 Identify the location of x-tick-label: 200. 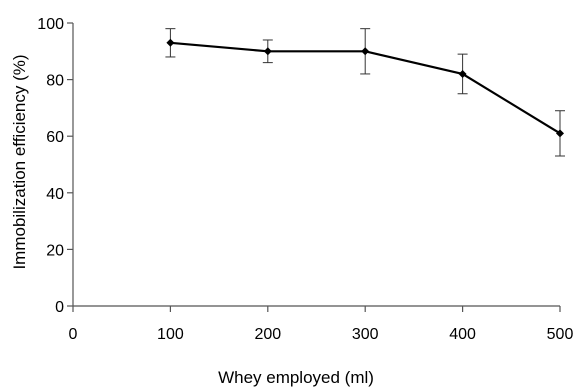
(267, 334).